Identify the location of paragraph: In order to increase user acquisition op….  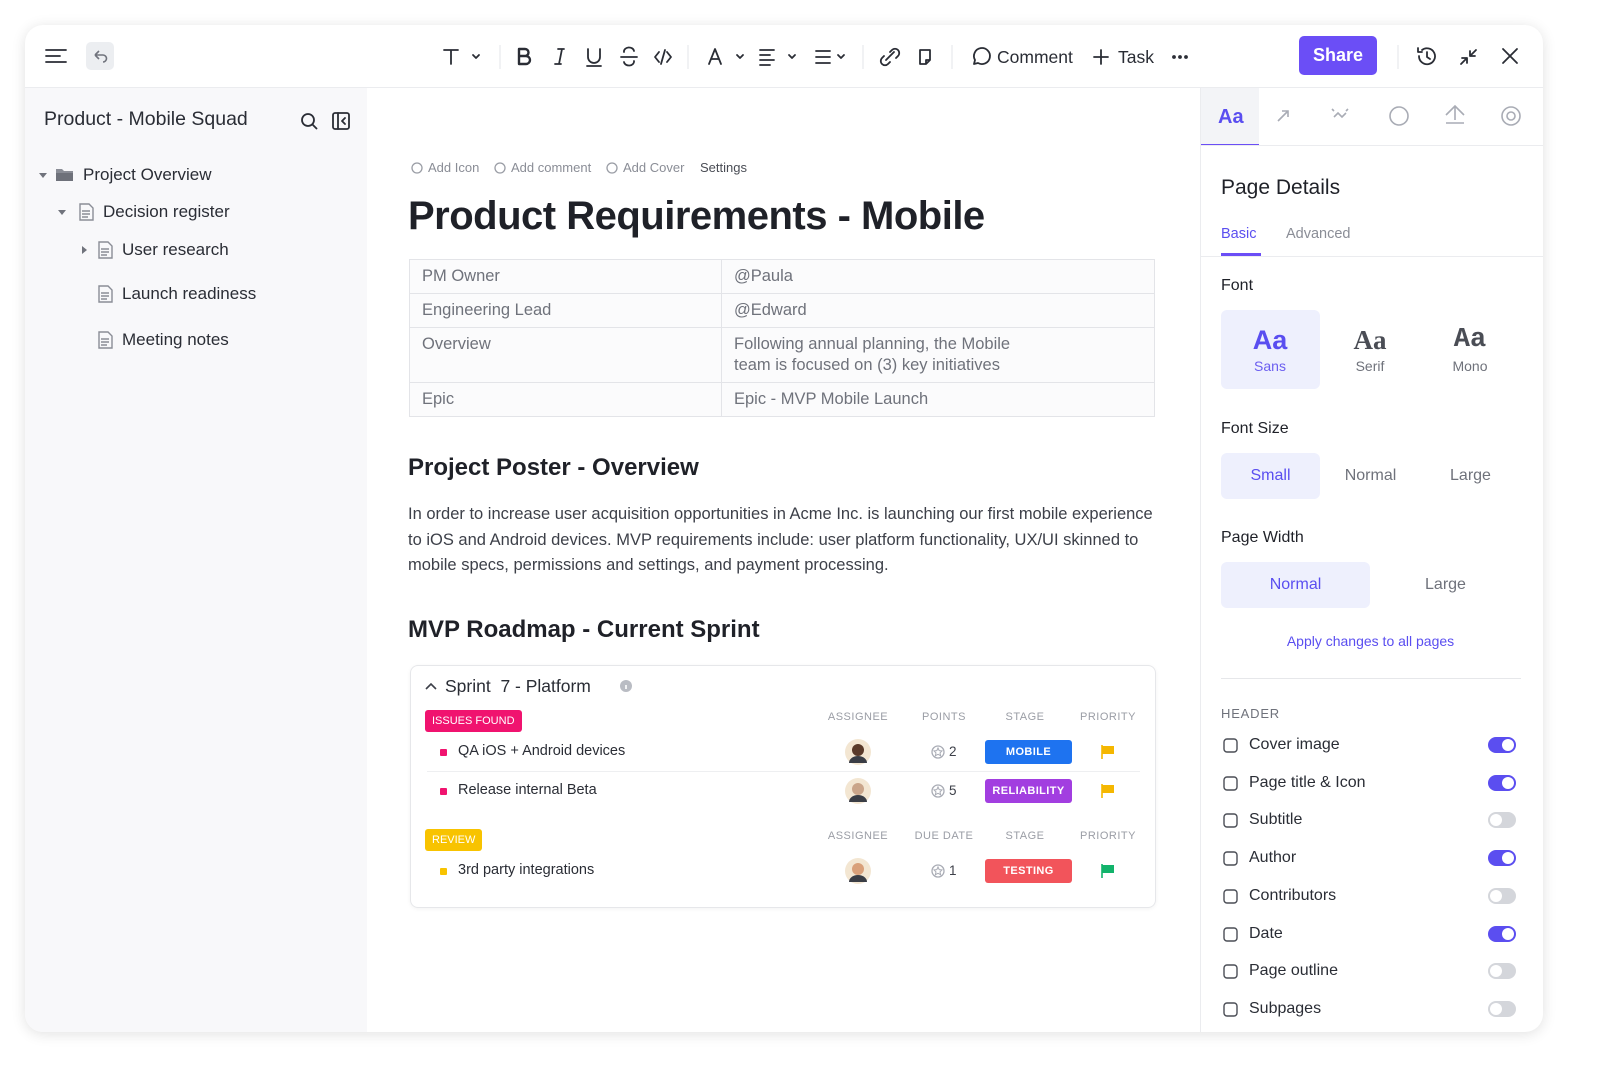
(780, 539).